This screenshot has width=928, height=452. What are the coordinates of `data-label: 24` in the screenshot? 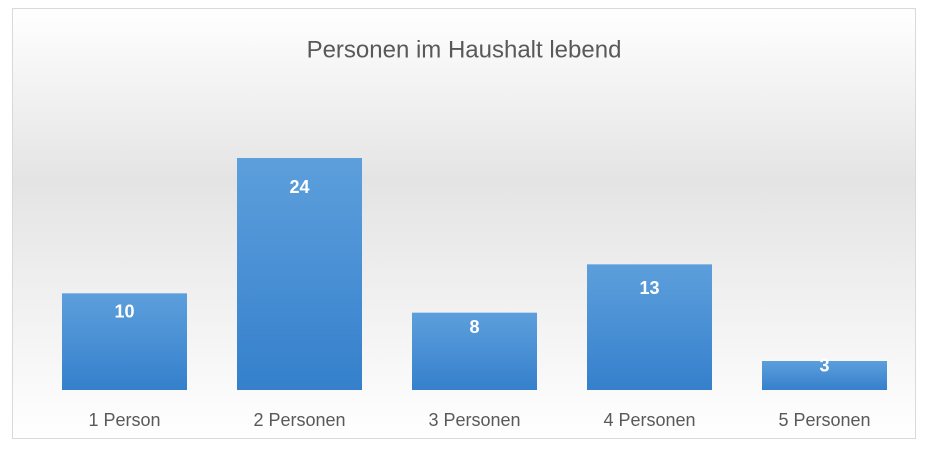 It's located at (299, 187).